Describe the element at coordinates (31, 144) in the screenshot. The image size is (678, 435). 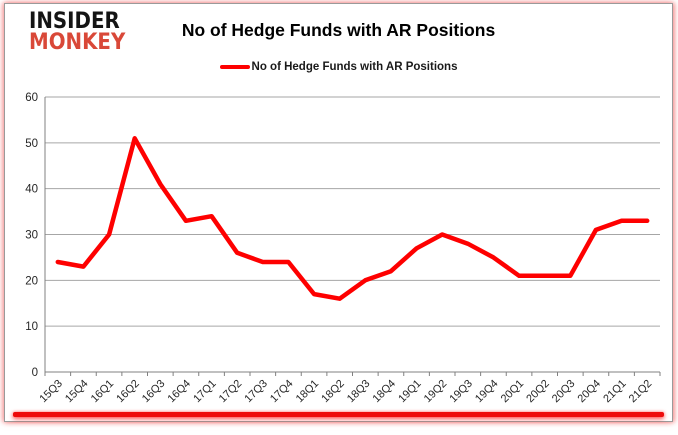
I see `y-tick-label: 50` at that location.